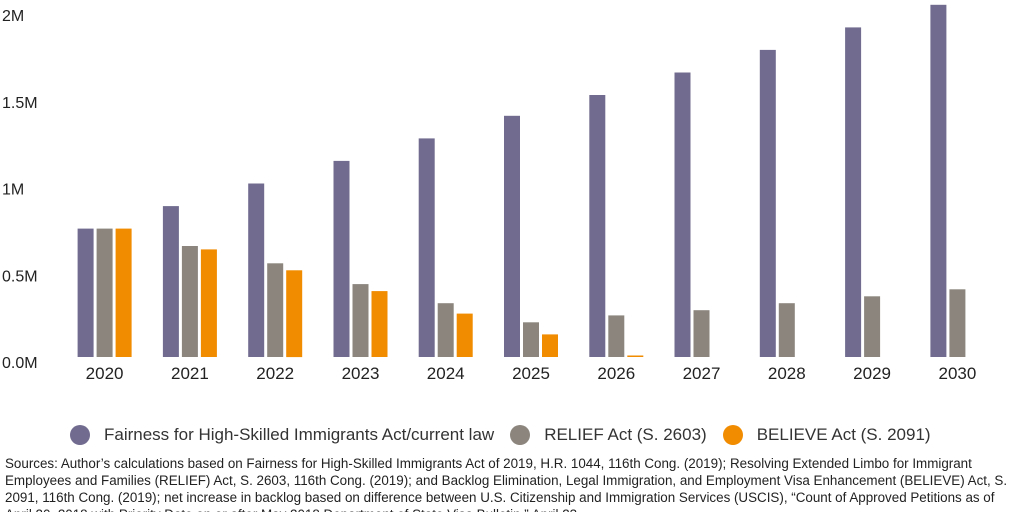  What do you see at coordinates (20, 103) in the screenshot?
I see `y-tick-label: 1.5M` at bounding box center [20, 103].